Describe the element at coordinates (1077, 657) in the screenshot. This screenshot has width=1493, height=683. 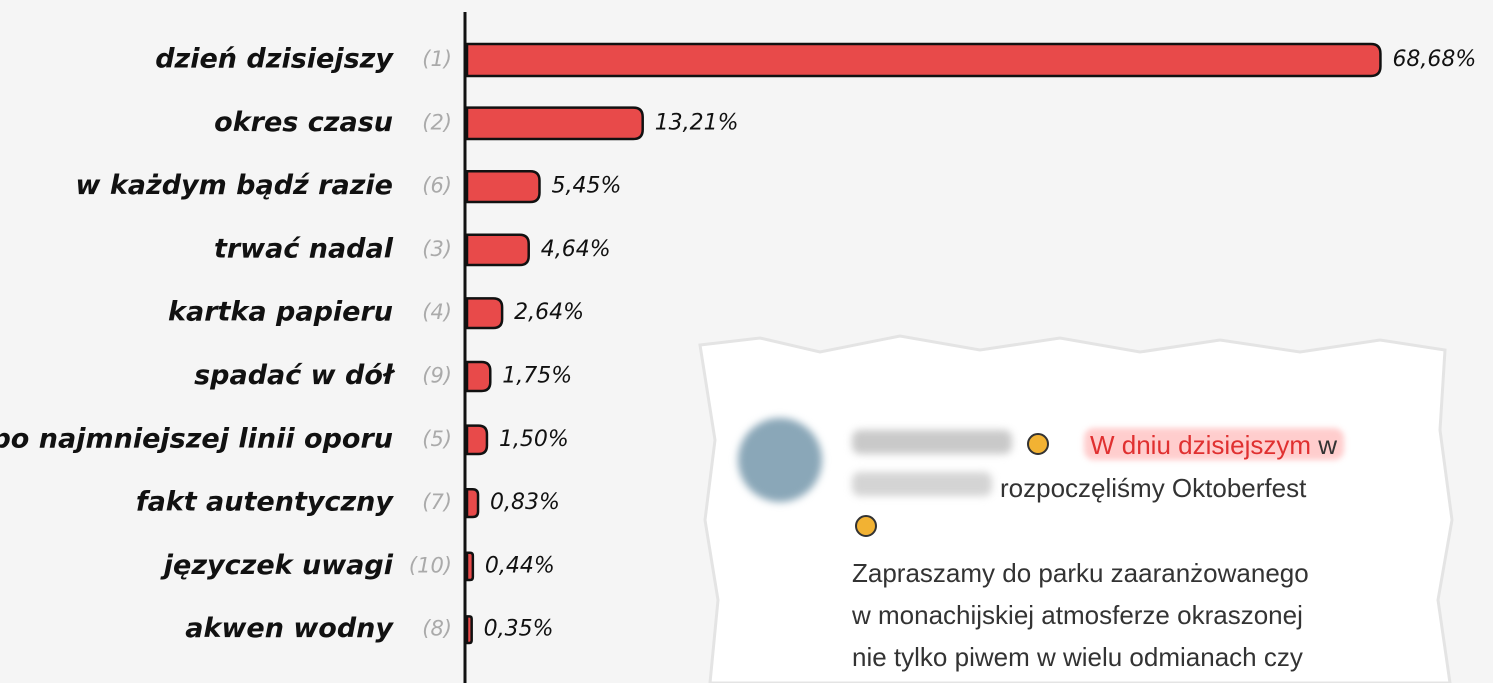
I see `post-text: nie tylko piwem w wielu odmianach czy` at that location.